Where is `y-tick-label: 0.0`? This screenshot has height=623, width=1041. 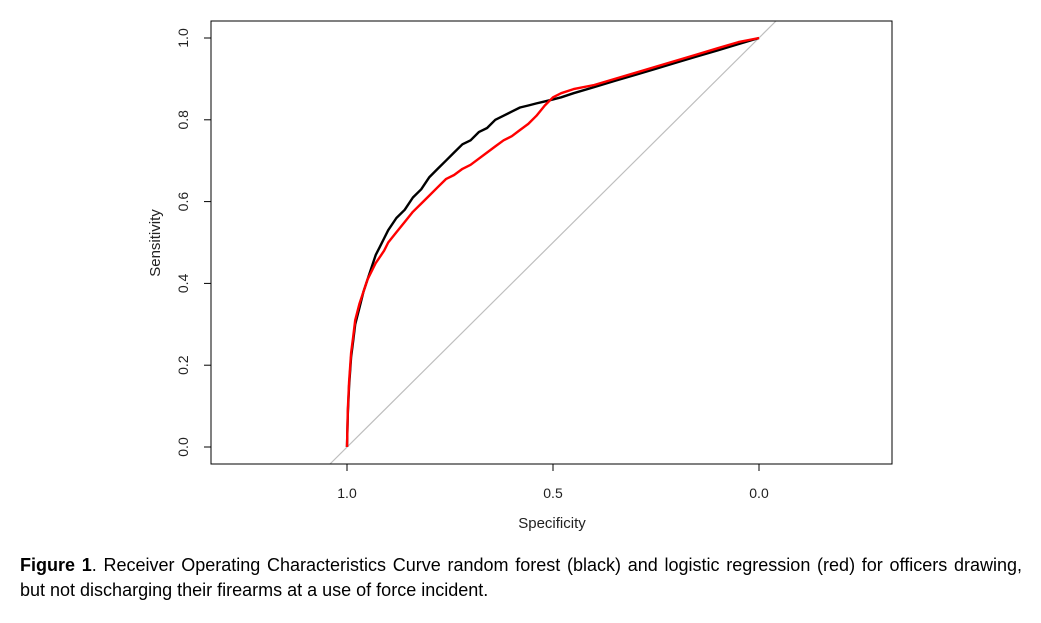 y-tick-label: 0.0 is located at coordinates (183, 447).